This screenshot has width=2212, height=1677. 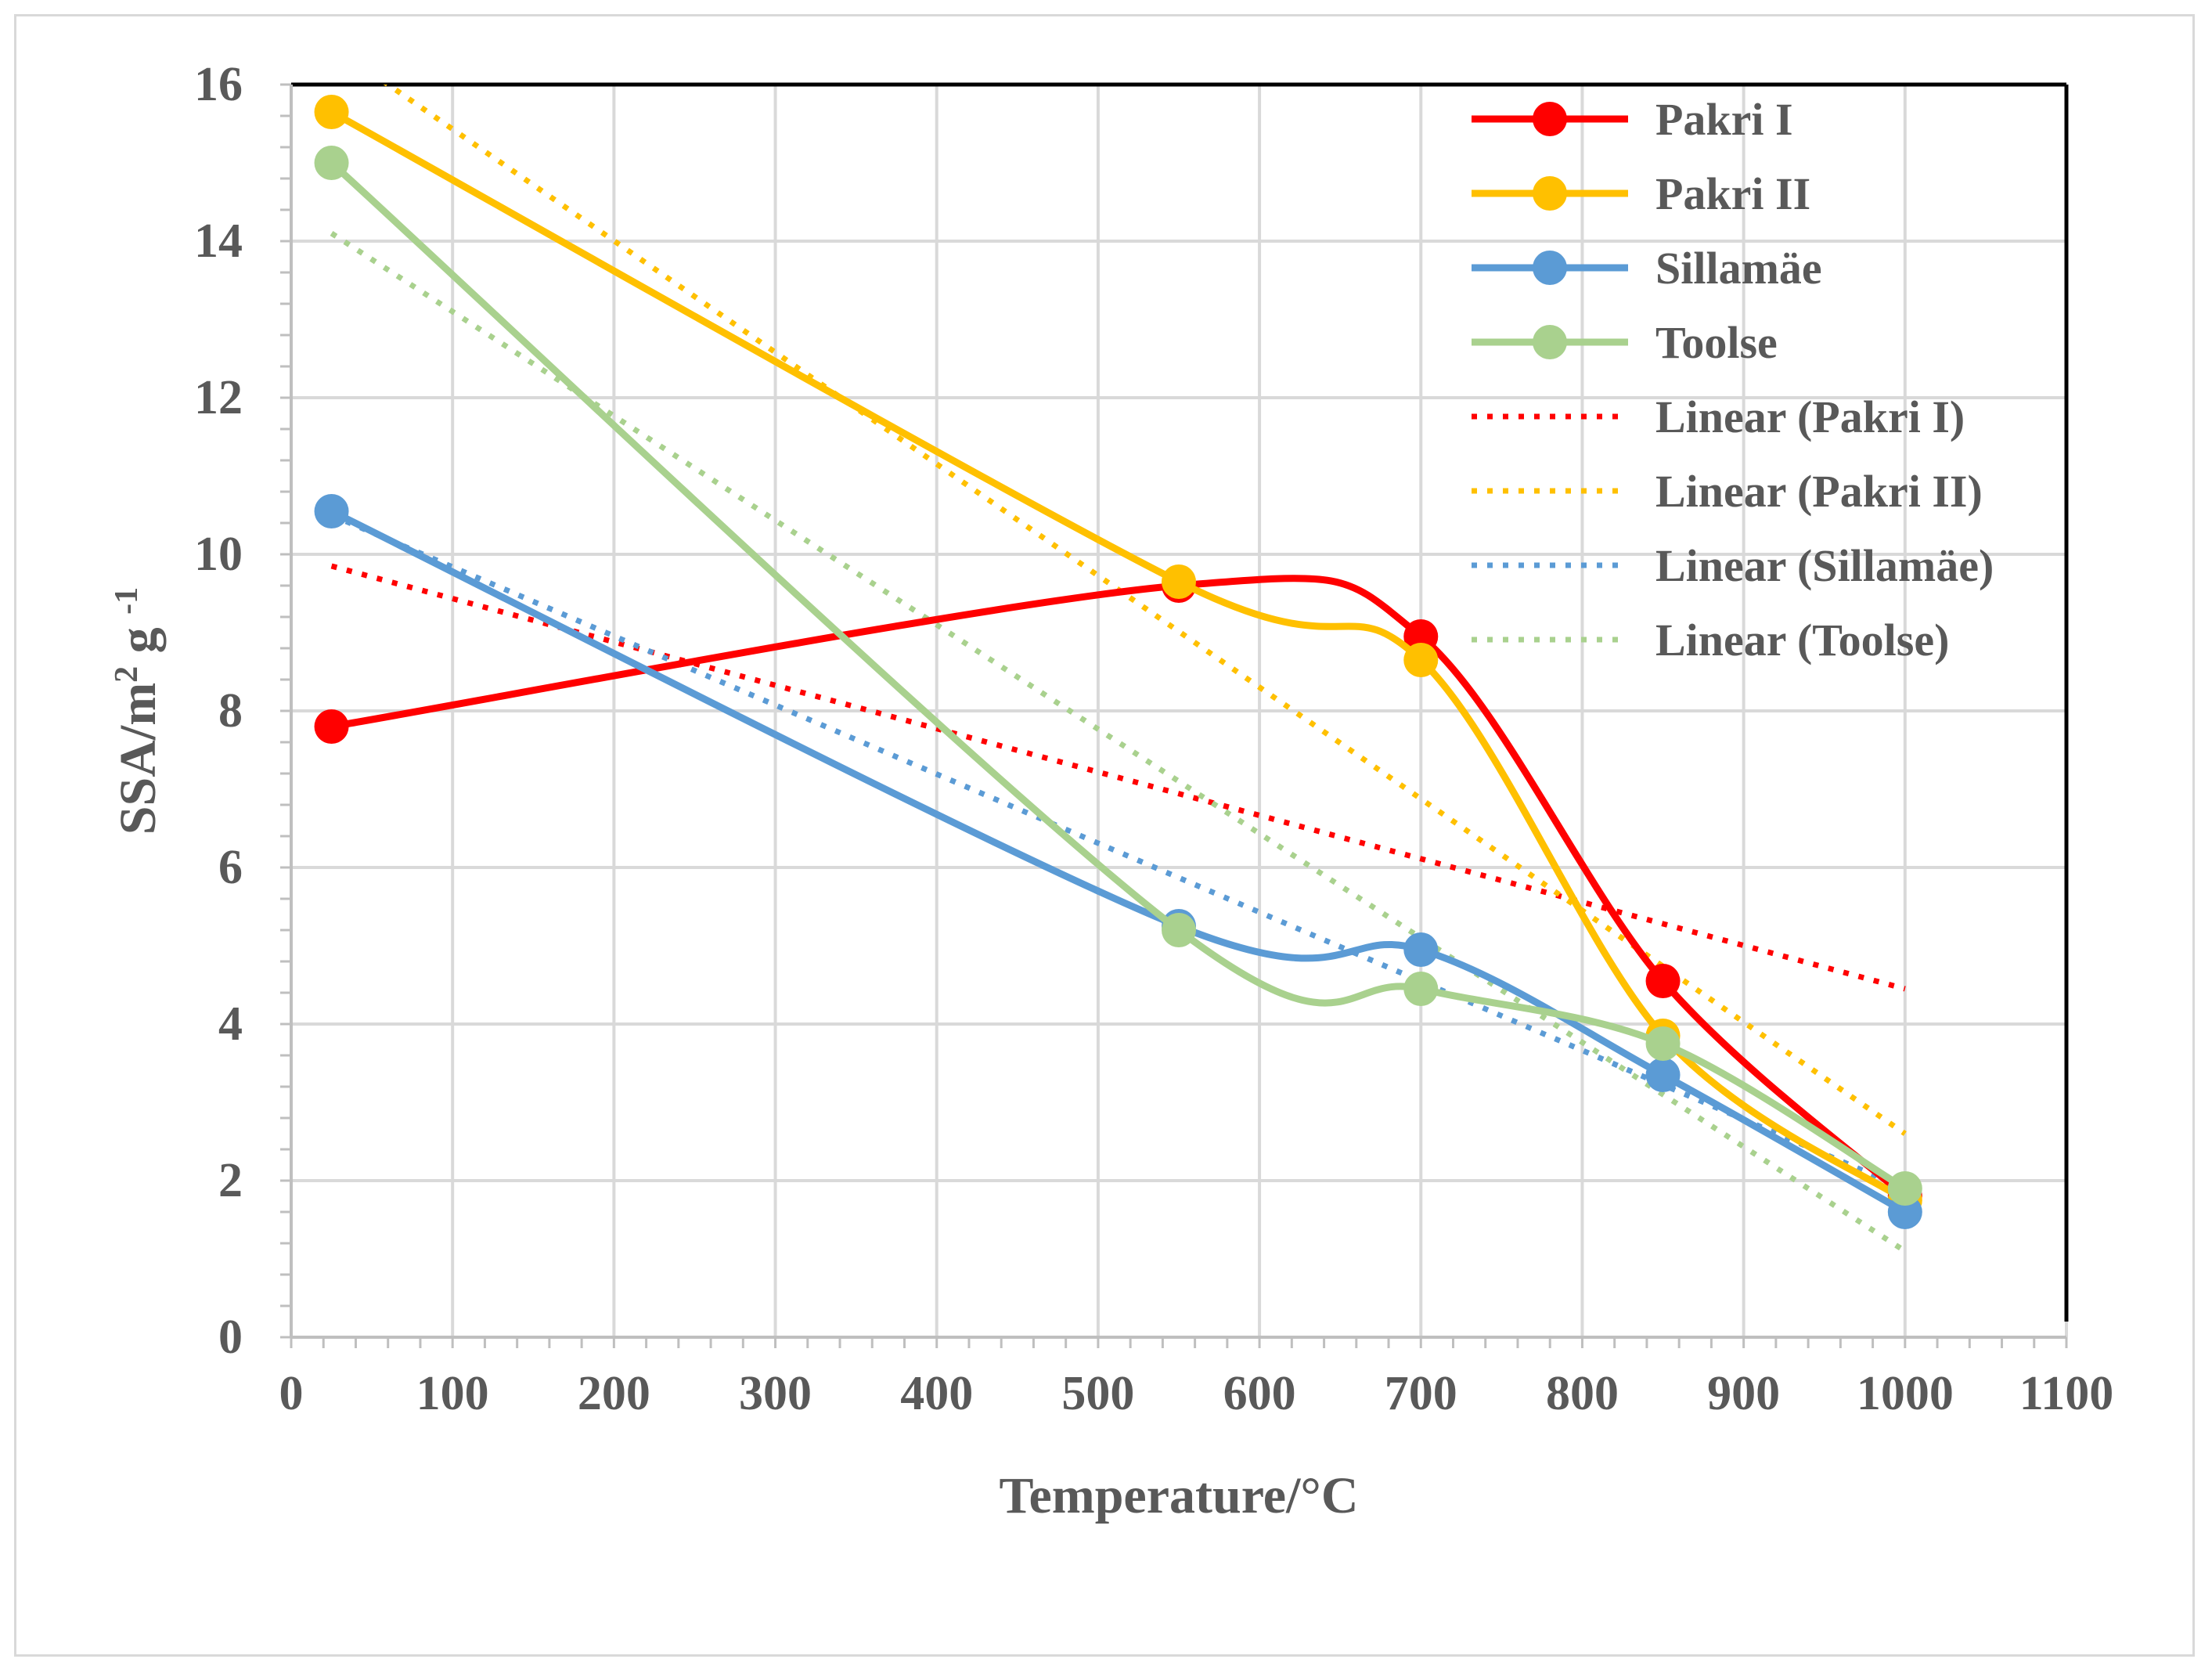 I want to click on y-tick-label: 14, so click(x=218, y=241).